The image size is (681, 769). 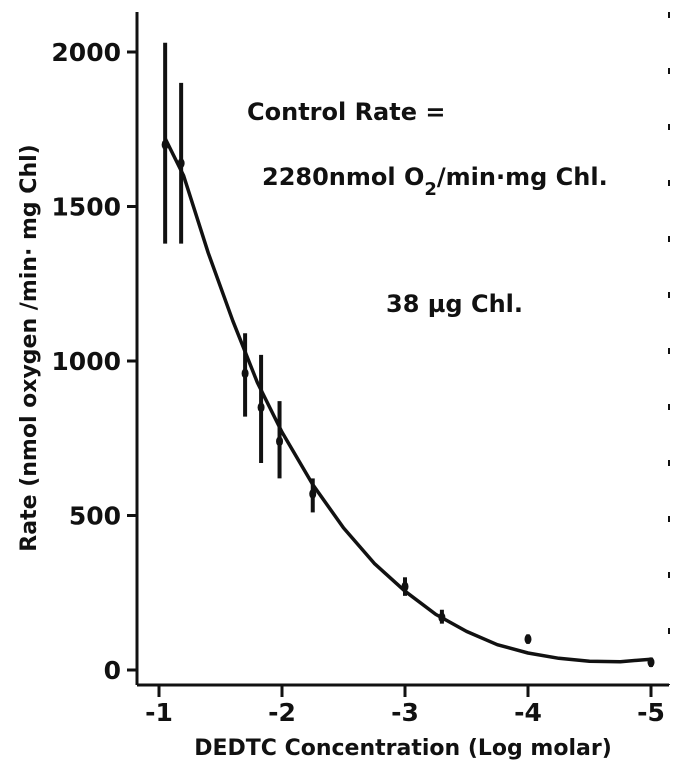 What do you see at coordinates (86, 52) in the screenshot?
I see `y-tick-label: 2000` at bounding box center [86, 52].